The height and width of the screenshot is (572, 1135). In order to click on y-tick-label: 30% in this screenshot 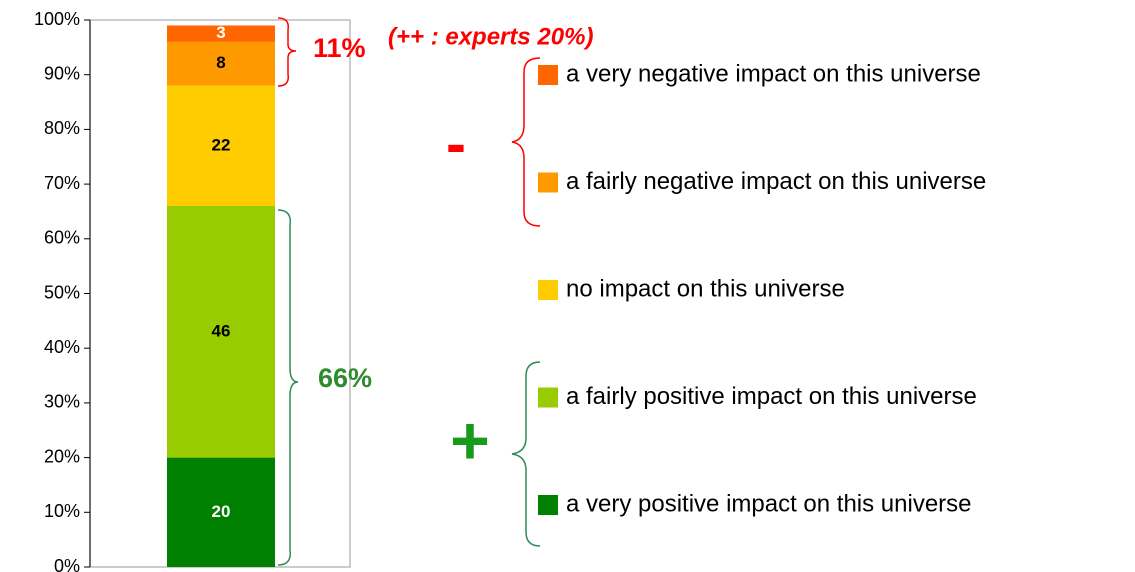, I will do `click(62, 402)`.